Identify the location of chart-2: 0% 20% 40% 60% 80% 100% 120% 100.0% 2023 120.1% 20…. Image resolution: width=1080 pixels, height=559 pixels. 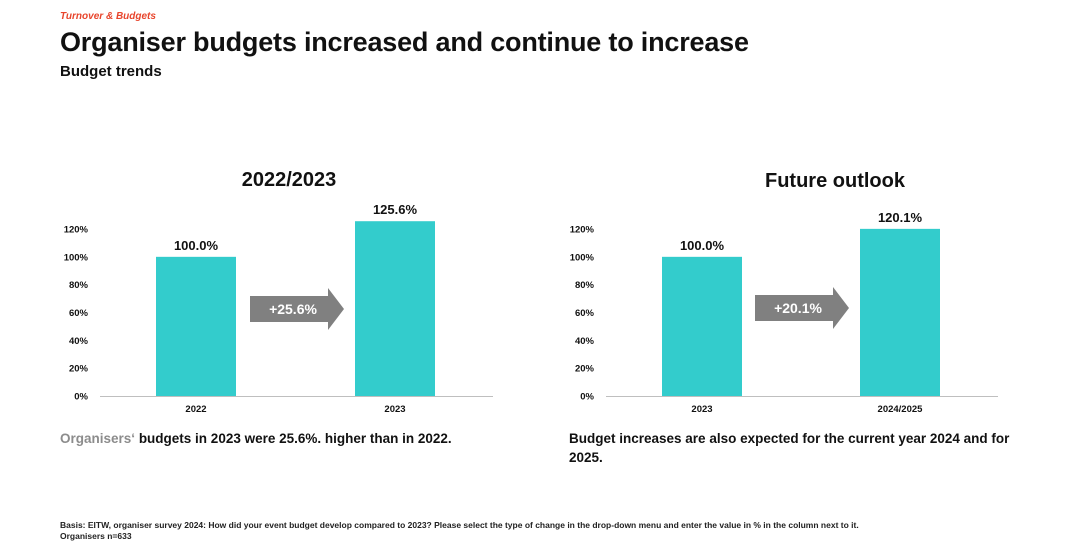
(784, 312).